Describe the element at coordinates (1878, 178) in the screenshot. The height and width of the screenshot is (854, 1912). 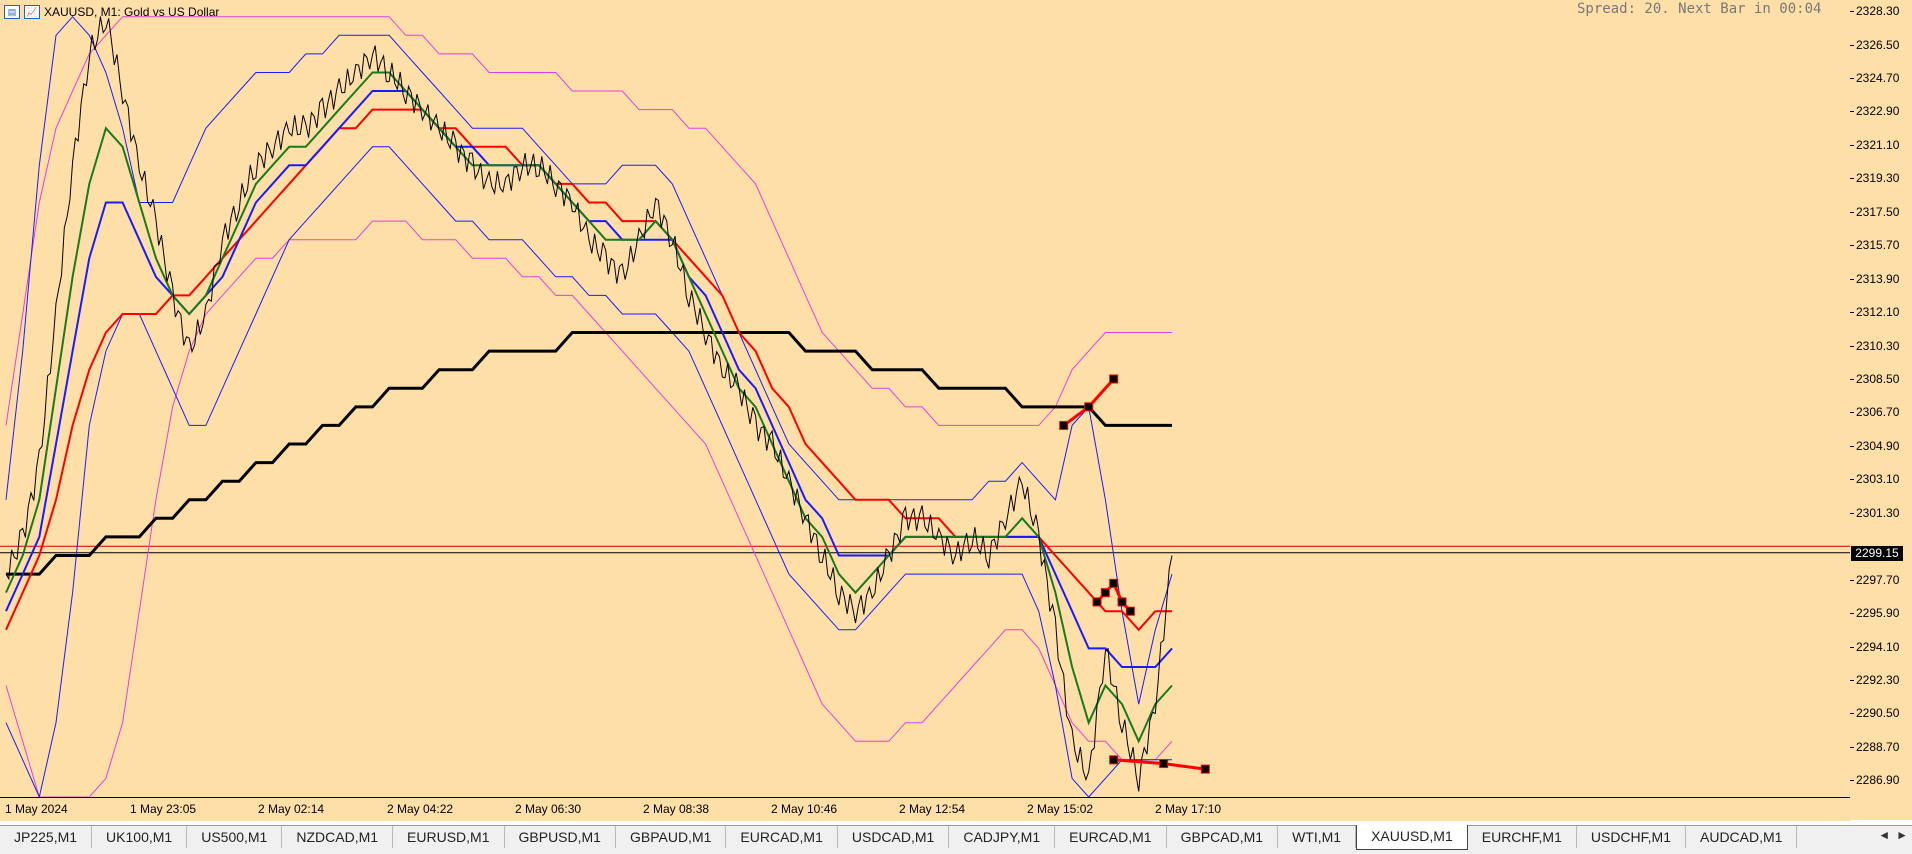
I see `price-tick-label: 2319.30` at that location.